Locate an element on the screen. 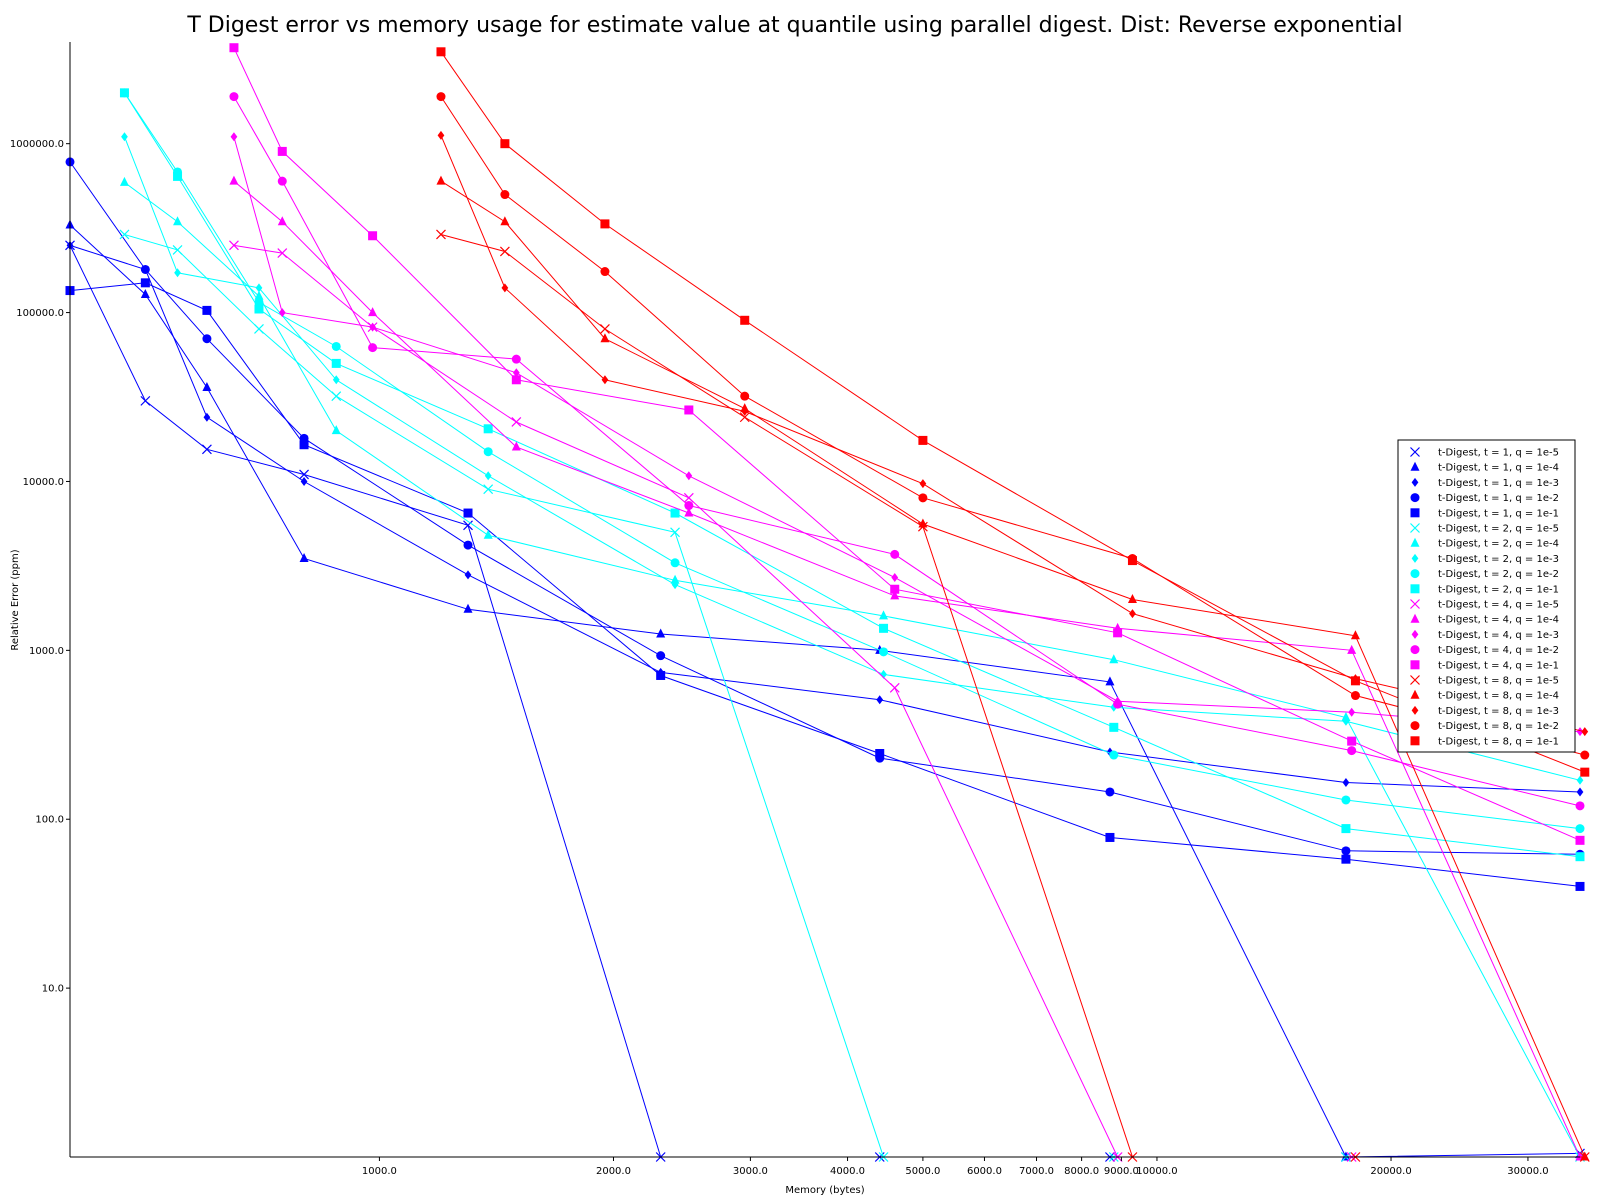 The width and height of the screenshot is (1600, 1200). legend-label: t-Digest, t = 1, q = 1e-2 is located at coordinates (1498, 498).